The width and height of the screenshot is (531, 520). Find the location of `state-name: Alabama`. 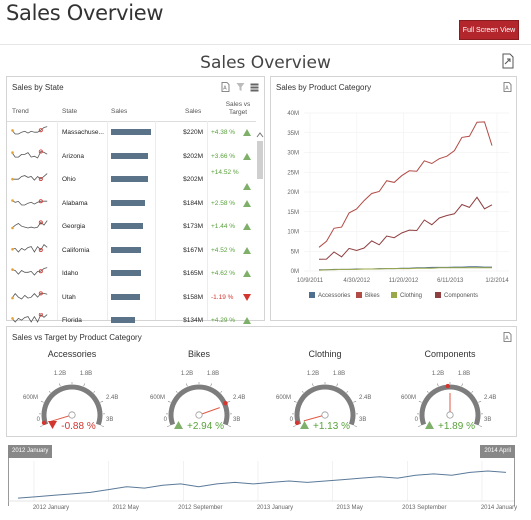

state-name: Alabama is located at coordinates (75, 203).